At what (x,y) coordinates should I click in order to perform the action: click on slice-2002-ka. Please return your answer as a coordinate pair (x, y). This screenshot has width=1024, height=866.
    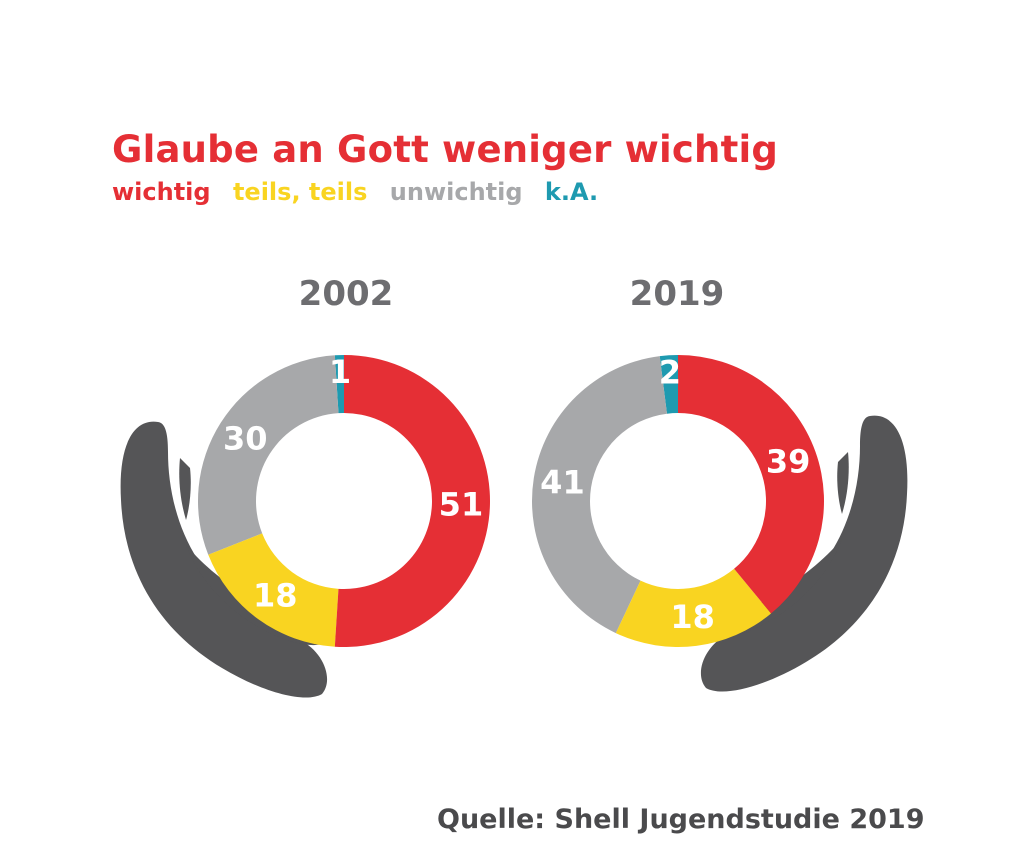
    Looking at the image, I should click on (339, 384).